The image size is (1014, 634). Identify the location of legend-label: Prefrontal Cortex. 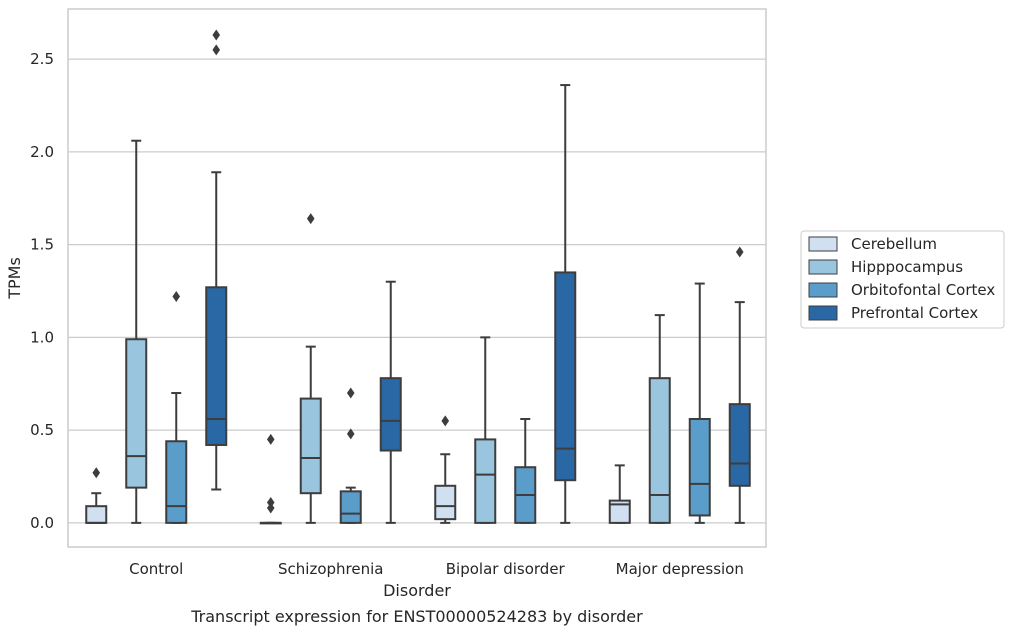
(914, 313).